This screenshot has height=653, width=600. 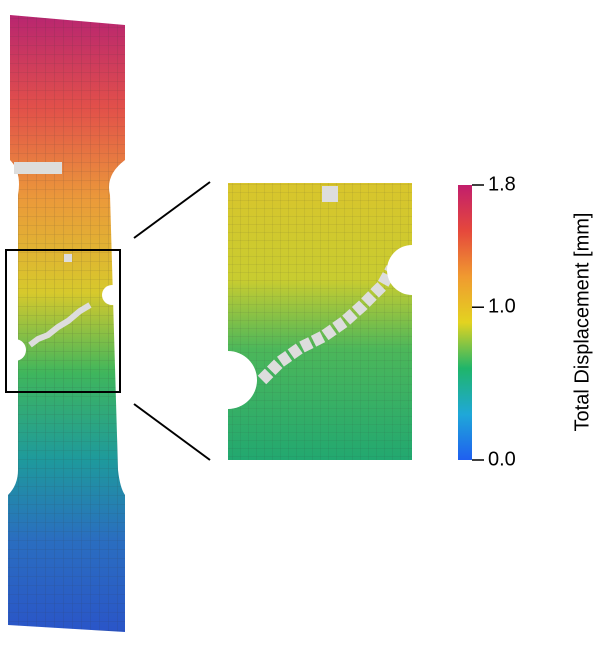 What do you see at coordinates (502, 307) in the screenshot?
I see `colorbar-tick-label: 1.0` at bounding box center [502, 307].